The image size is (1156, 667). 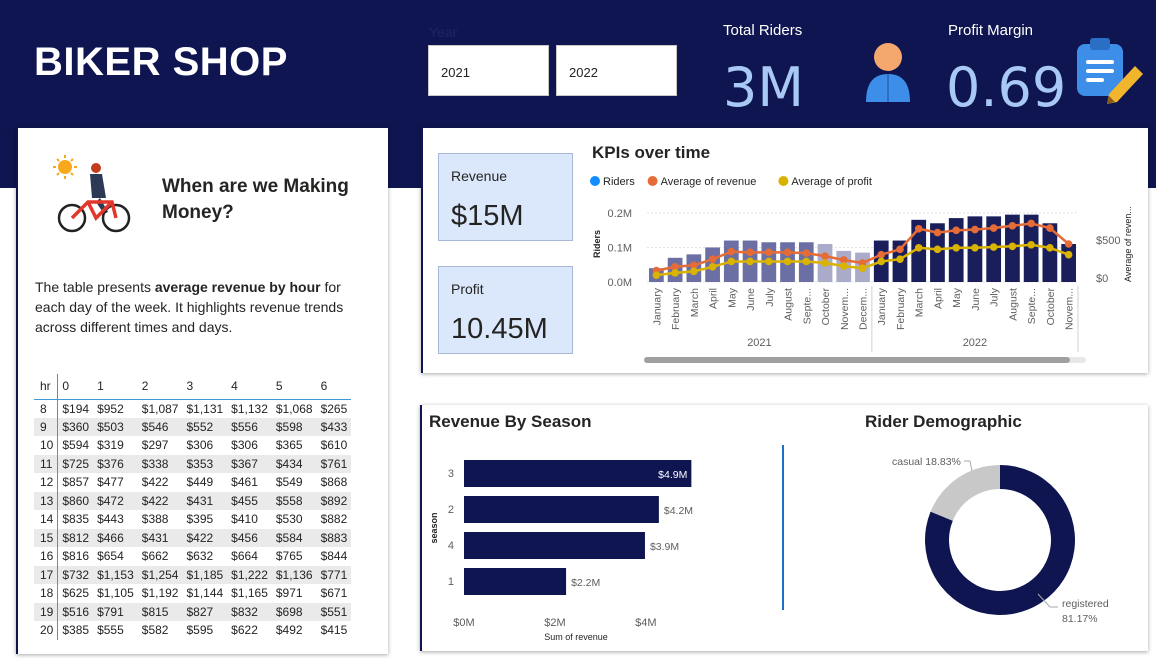 I want to click on total-riders-value: 3M, so click(x=763, y=87).